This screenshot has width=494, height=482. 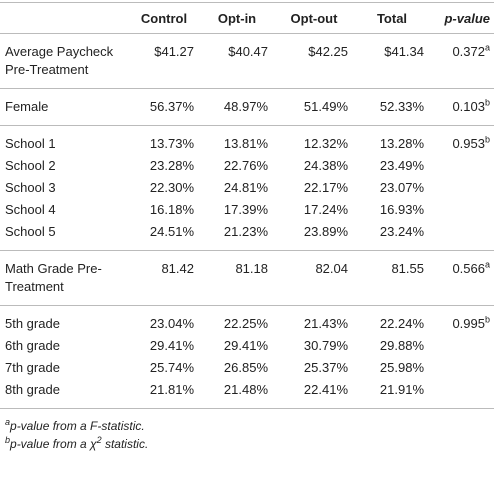 I want to click on table-row: School 1 13.73% 13.81% 12.32% 13.28% 0.953b, so click(x=247, y=141).